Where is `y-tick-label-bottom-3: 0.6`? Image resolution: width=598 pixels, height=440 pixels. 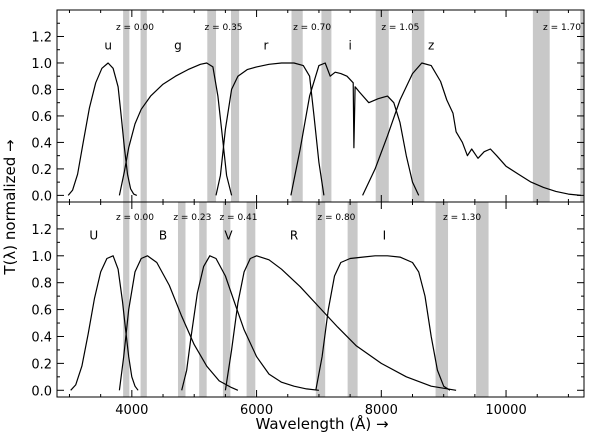 y-tick-label-bottom-3: 0.6 is located at coordinates (41, 311).